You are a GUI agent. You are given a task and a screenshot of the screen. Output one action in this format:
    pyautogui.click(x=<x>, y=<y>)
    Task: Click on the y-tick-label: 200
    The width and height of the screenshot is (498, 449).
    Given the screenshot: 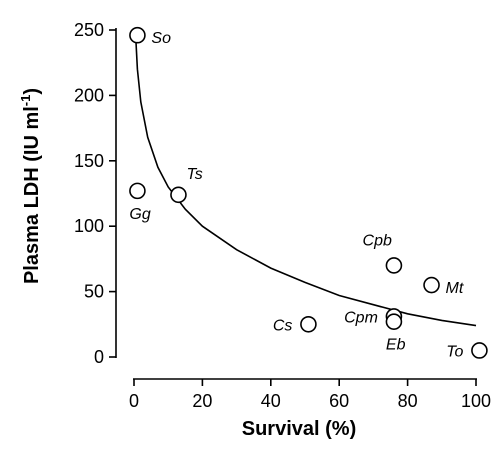 What is the action you would take?
    pyautogui.click(x=89, y=95)
    